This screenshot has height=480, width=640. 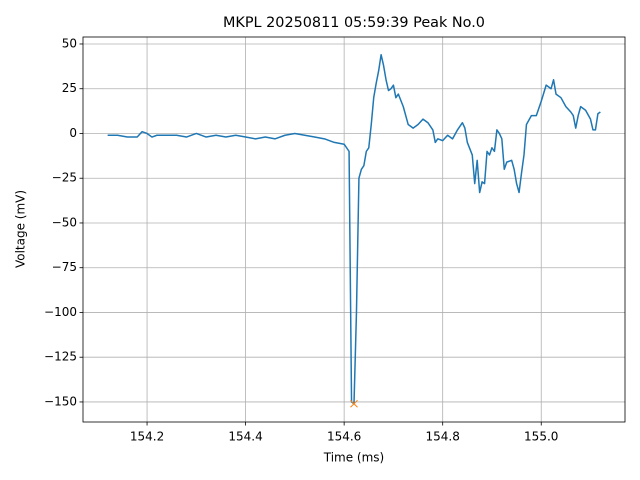 I want to click on y-tick-label: 0, so click(x=73, y=133).